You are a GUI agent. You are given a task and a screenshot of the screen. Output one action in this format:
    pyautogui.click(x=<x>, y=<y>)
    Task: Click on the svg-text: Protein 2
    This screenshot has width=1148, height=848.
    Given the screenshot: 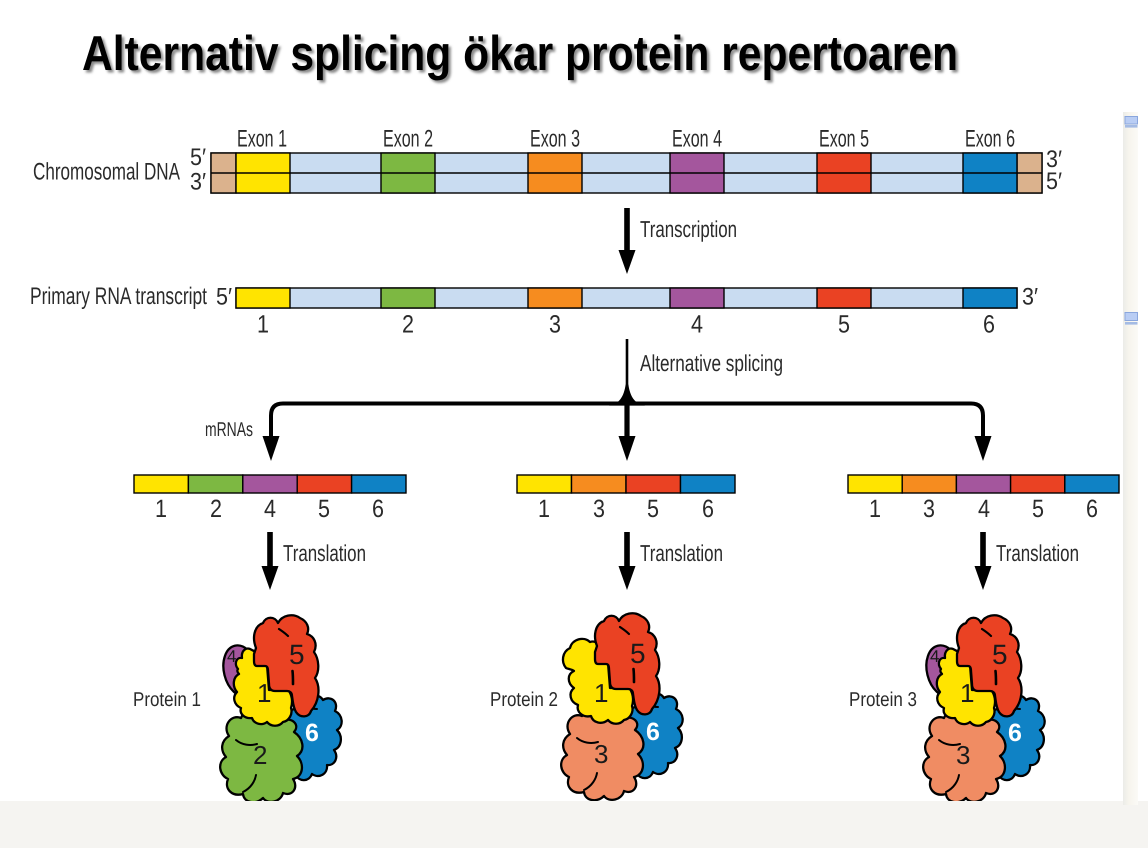 What is the action you would take?
    pyautogui.click(x=524, y=700)
    